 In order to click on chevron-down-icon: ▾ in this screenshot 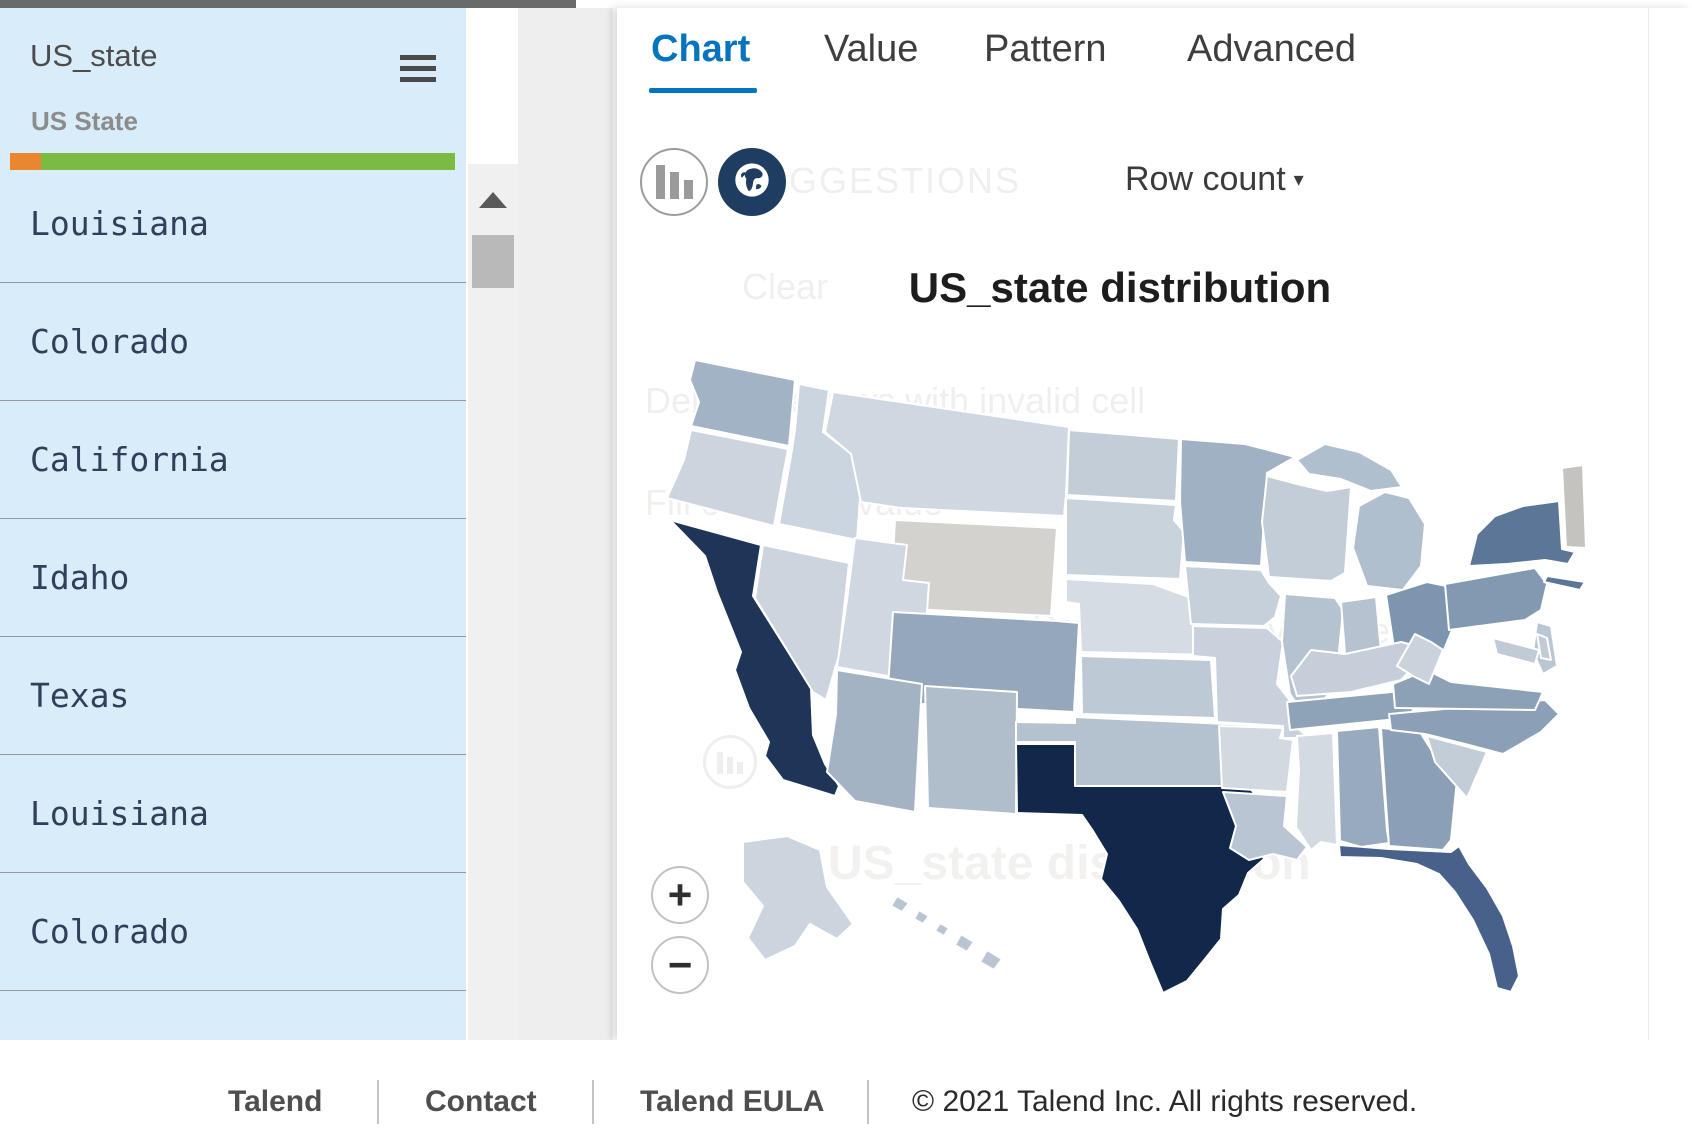, I will do `click(1298, 180)`.